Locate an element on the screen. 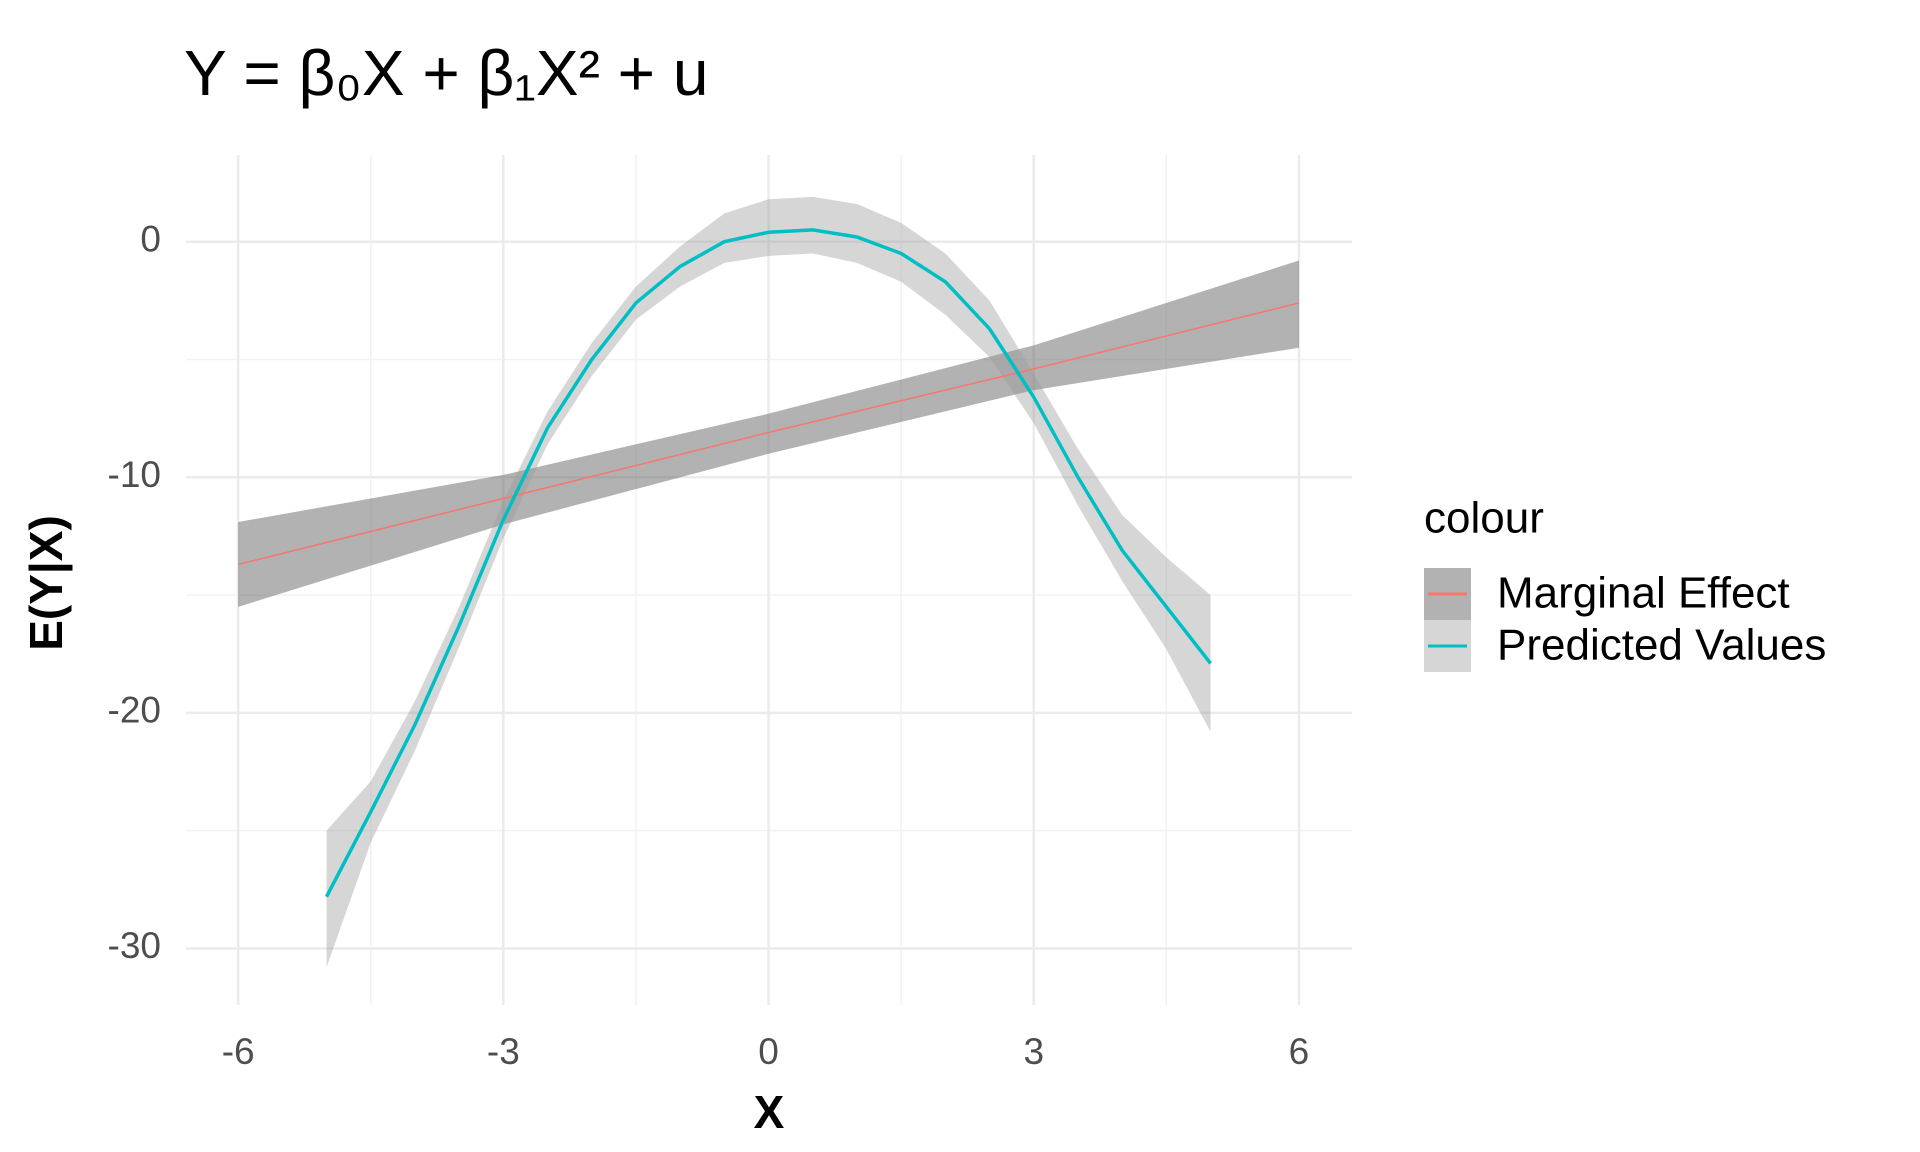 The height and width of the screenshot is (1152, 1920). x-tick-label: -3 is located at coordinates (503, 1051).